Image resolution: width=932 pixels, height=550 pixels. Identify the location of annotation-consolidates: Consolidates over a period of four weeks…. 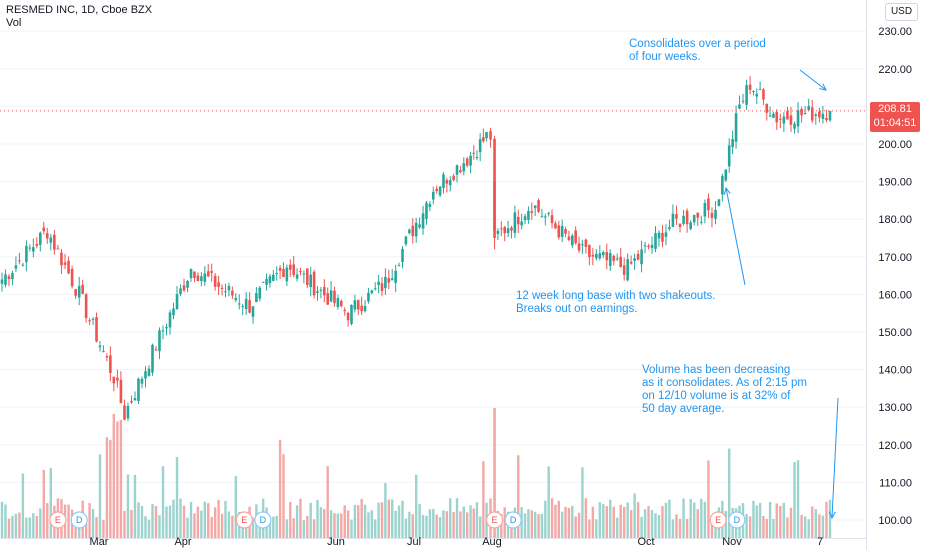
(697, 51).